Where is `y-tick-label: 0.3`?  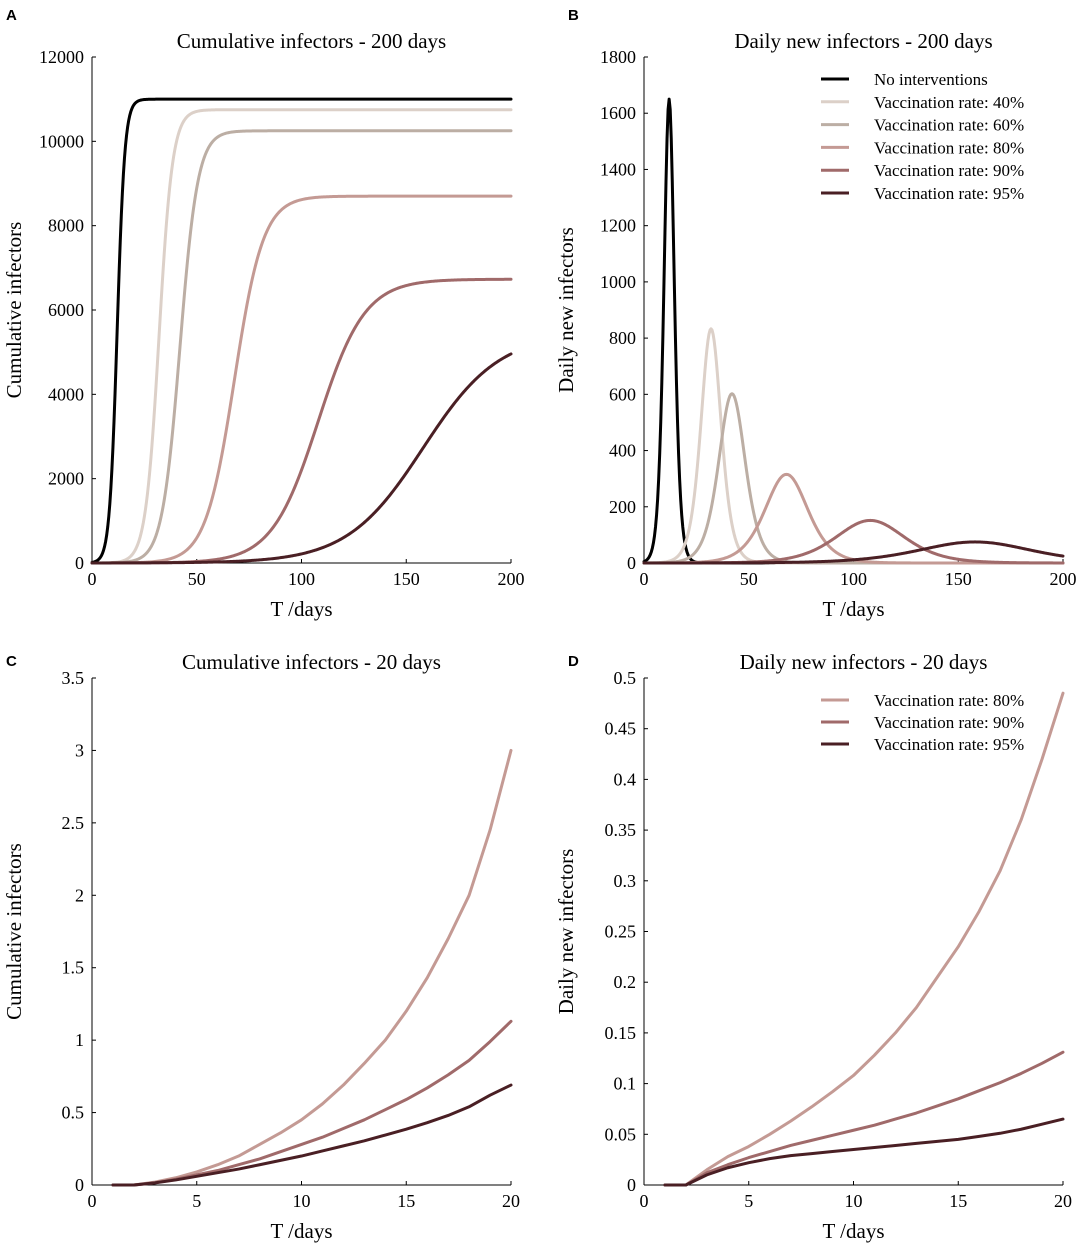
y-tick-label: 0.3 is located at coordinates (625, 881).